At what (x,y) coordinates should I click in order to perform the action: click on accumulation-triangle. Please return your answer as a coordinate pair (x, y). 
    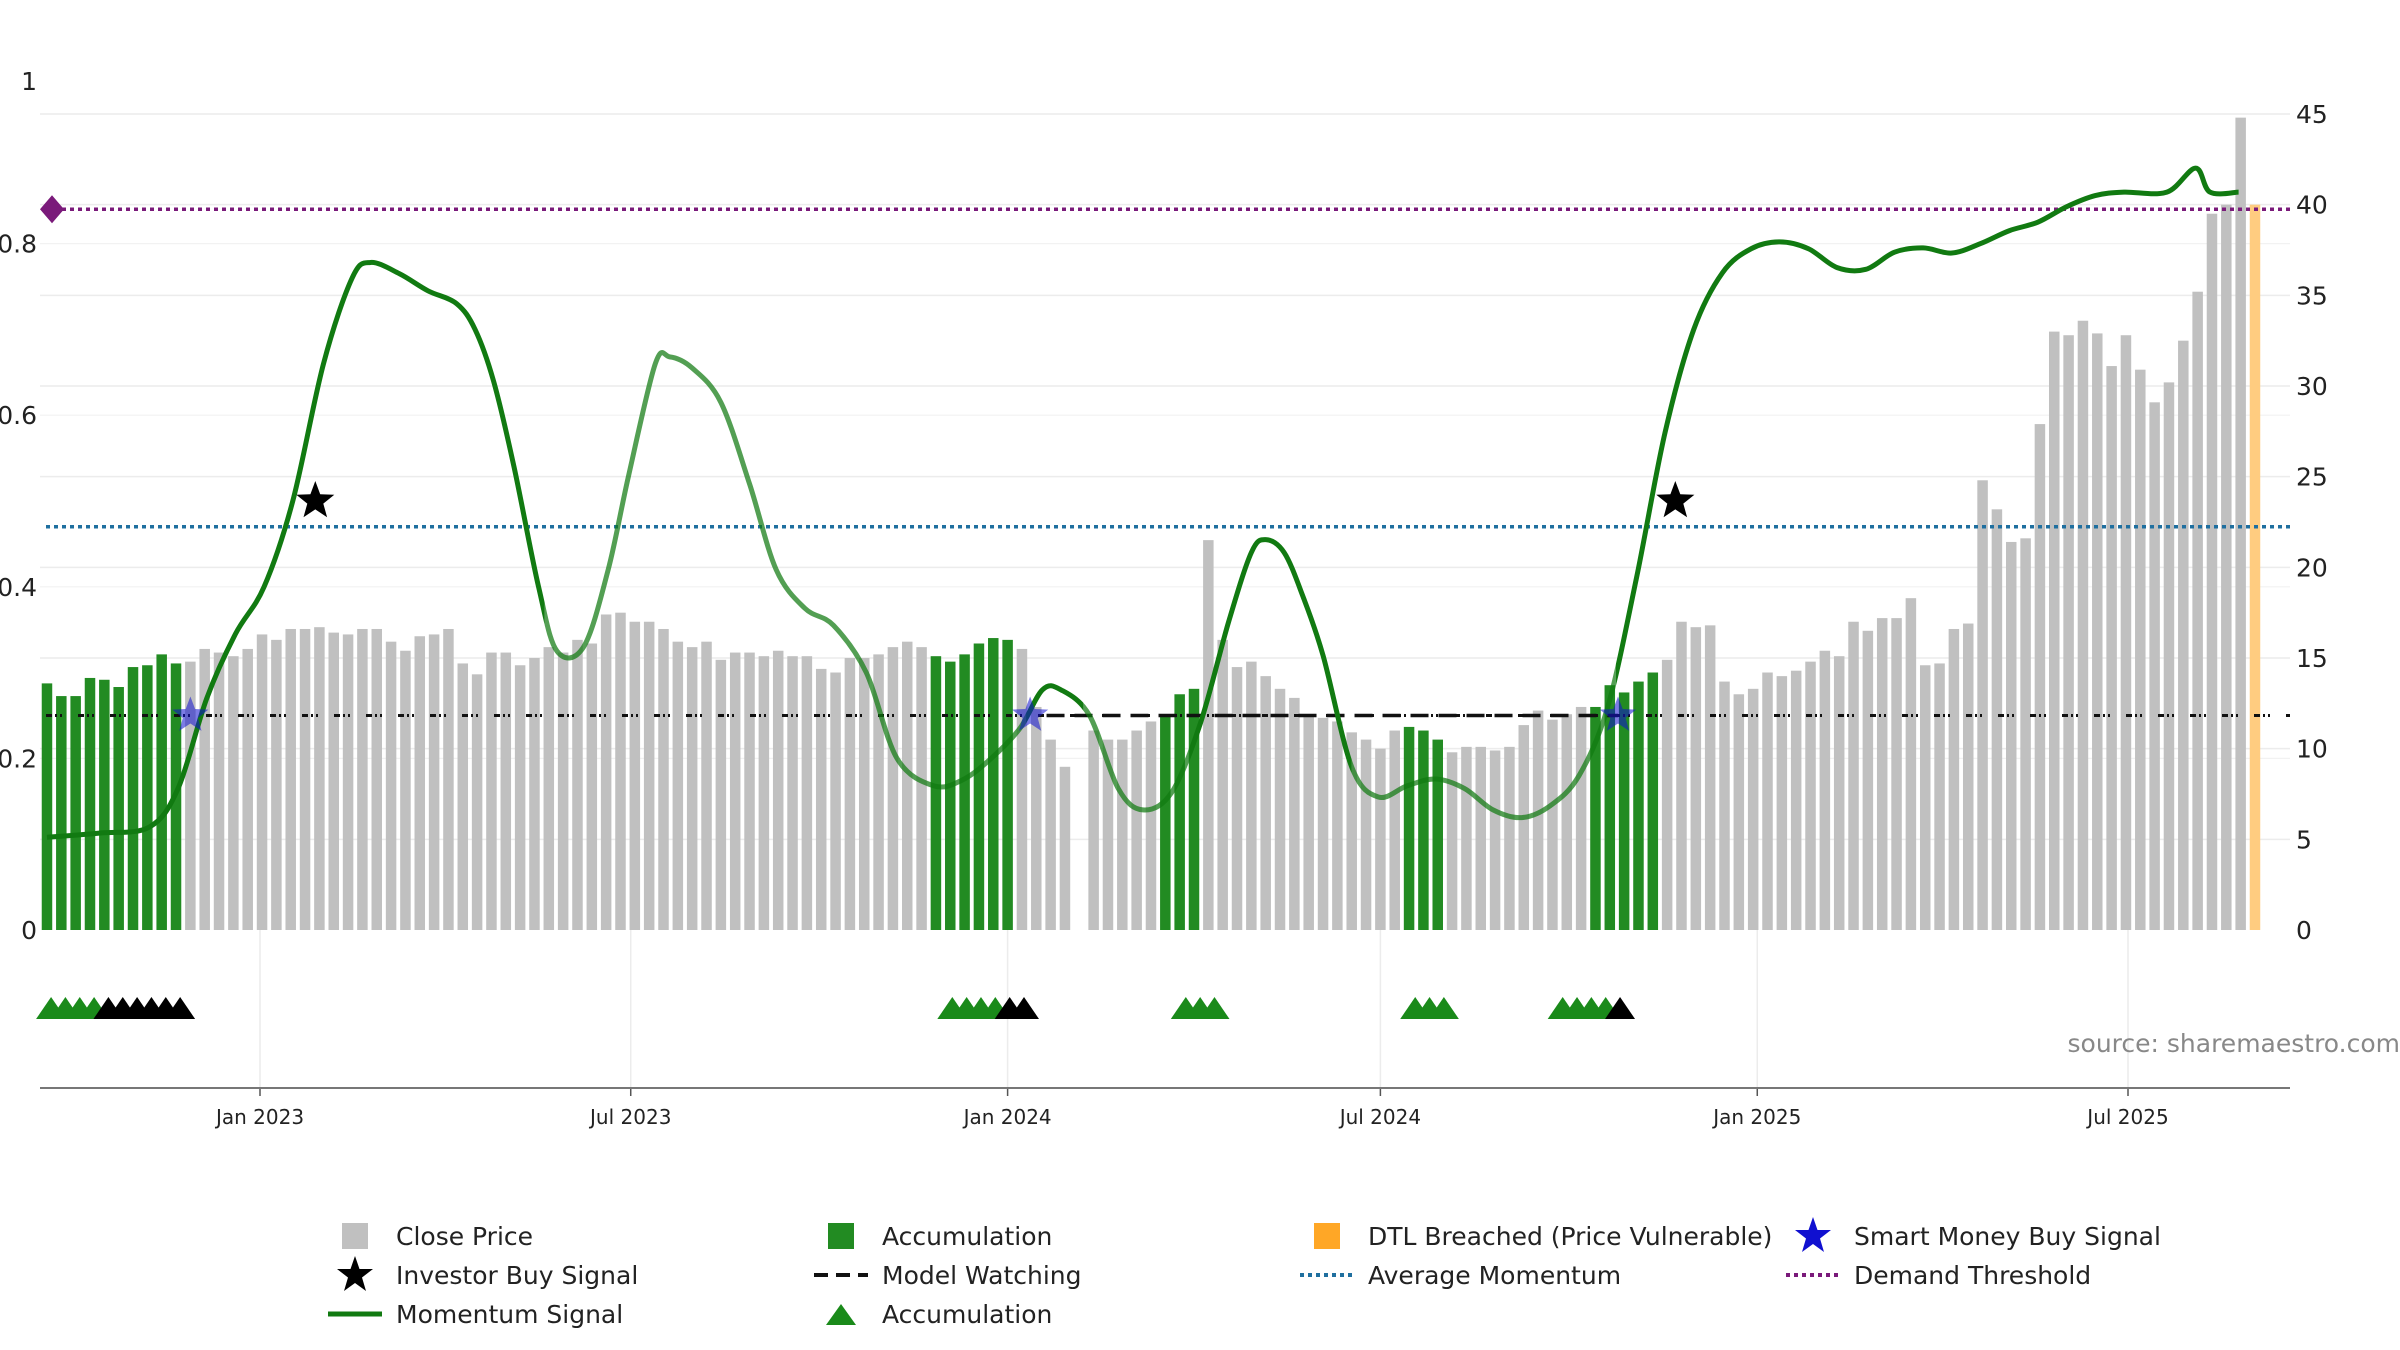
    Looking at the image, I should click on (1023, 1008).